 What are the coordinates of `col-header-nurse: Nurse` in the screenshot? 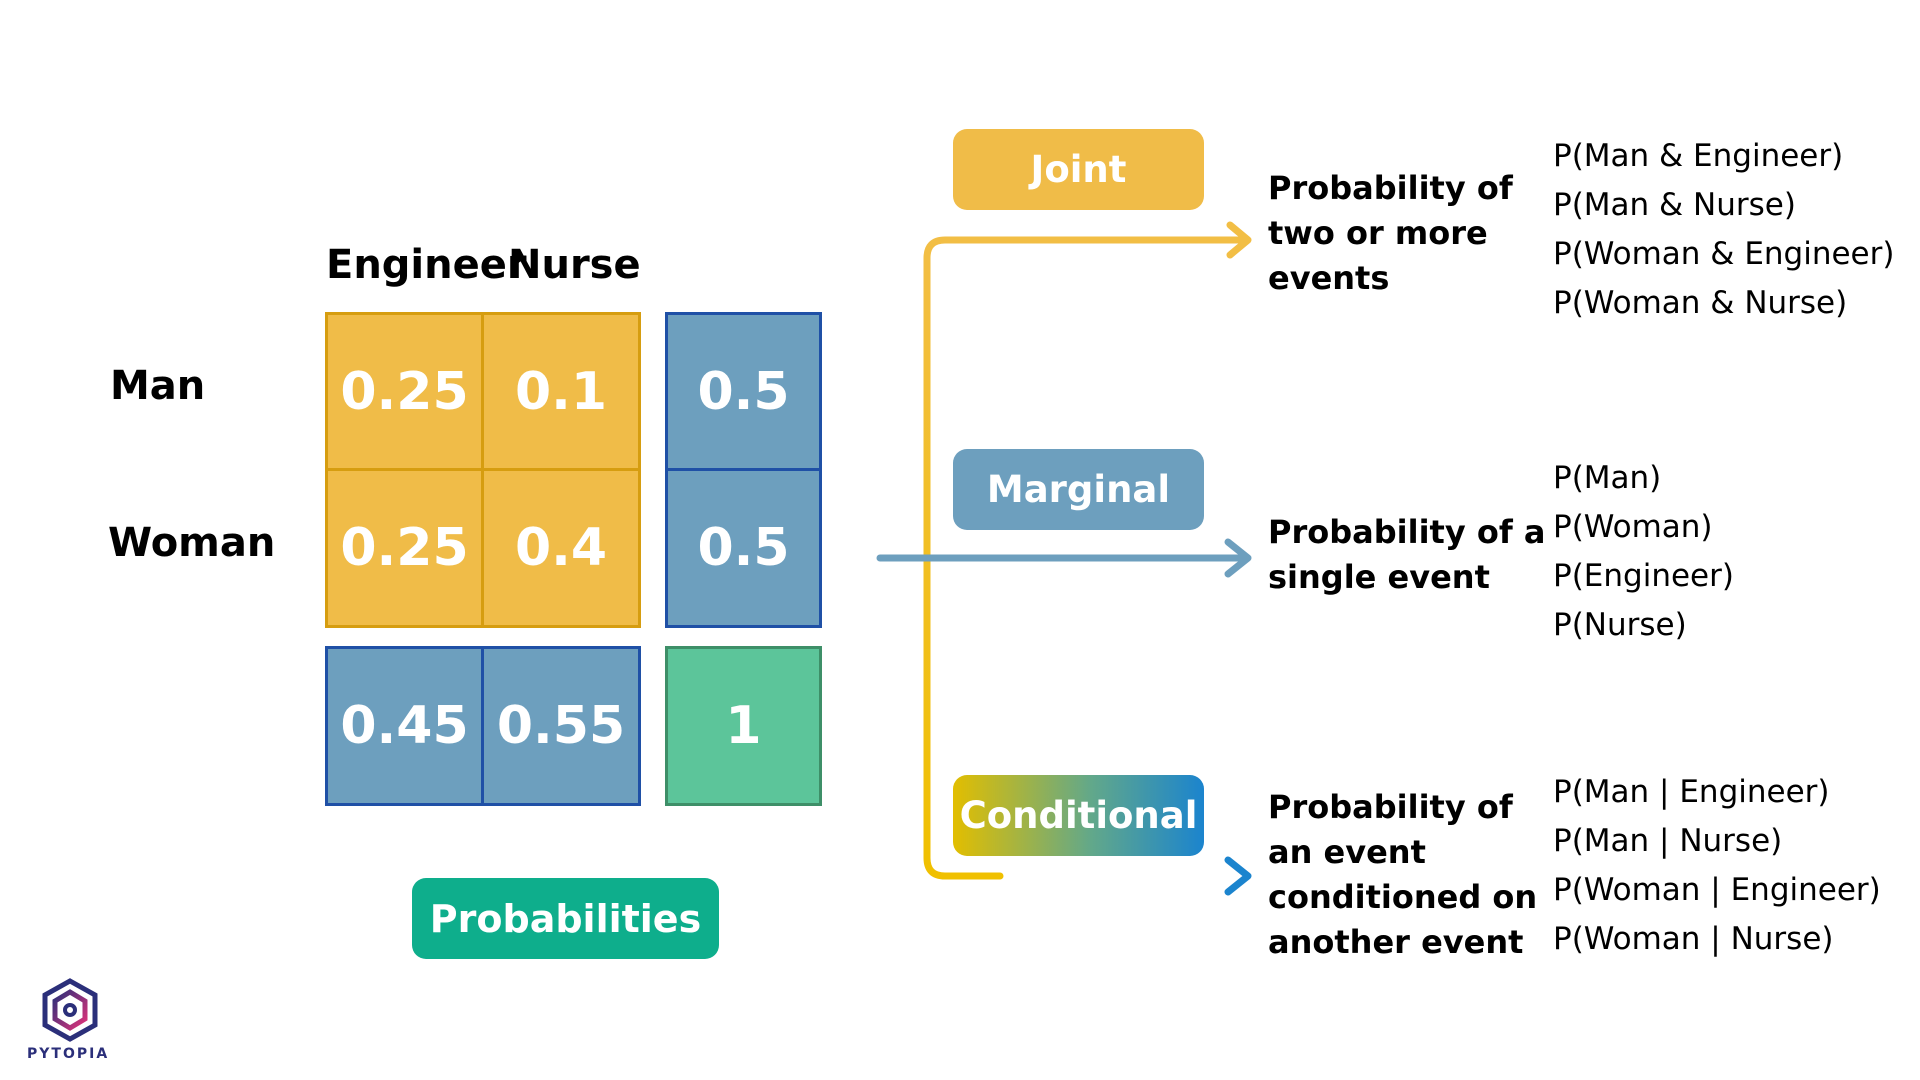 It's located at (574, 265).